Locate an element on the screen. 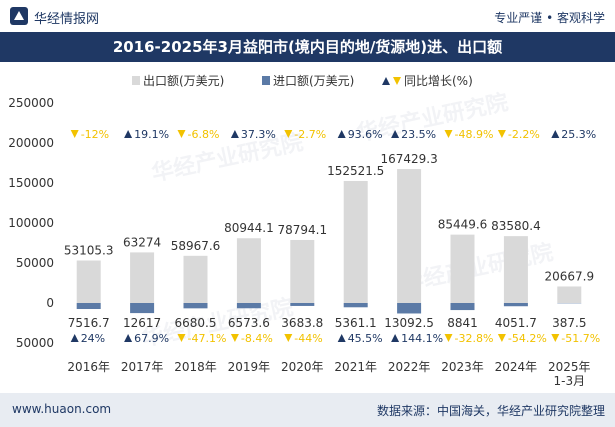 This screenshot has width=615, height=427. export-growth-label: 93.6% is located at coordinates (365, 134).